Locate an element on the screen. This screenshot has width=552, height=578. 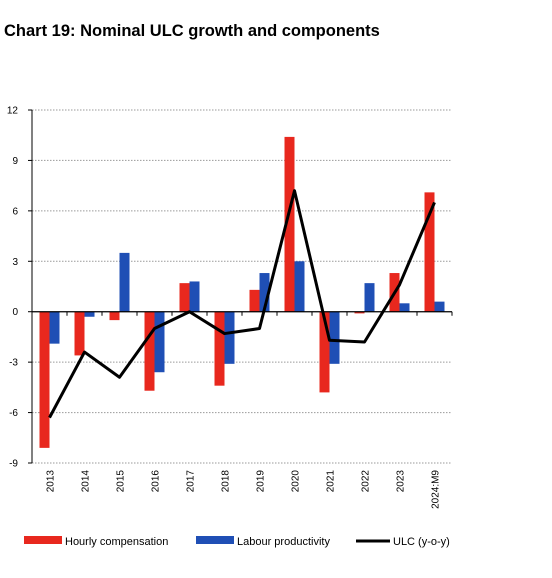
legend-label: Labour productivity is located at coordinates (283, 542).